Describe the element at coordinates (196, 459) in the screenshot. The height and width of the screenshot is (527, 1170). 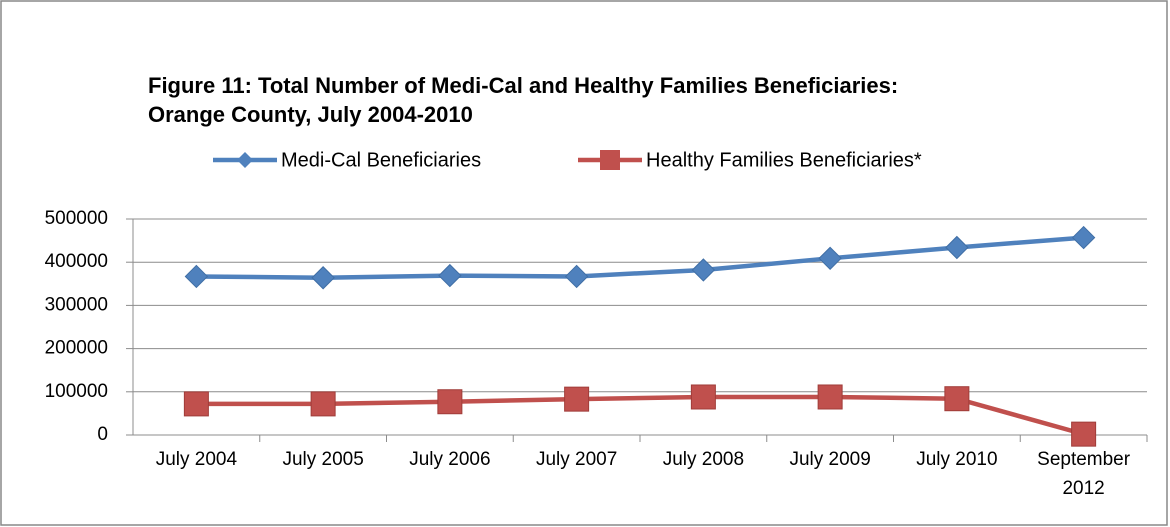
I see `x-tick-label: July 2004` at that location.